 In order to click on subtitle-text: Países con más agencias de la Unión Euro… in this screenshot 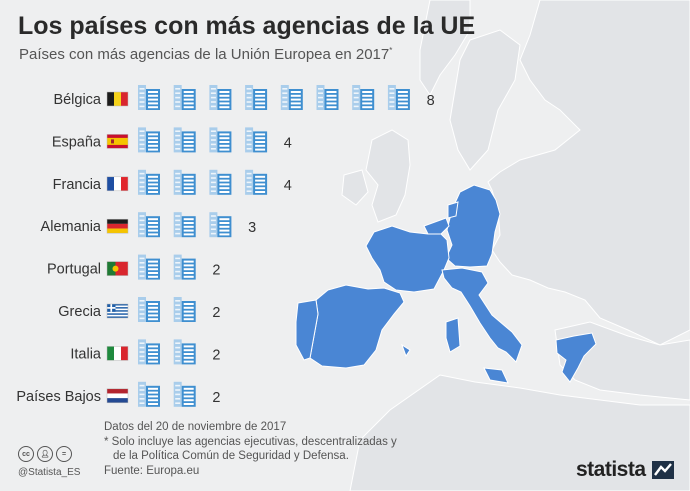, I will do `click(204, 54)`.